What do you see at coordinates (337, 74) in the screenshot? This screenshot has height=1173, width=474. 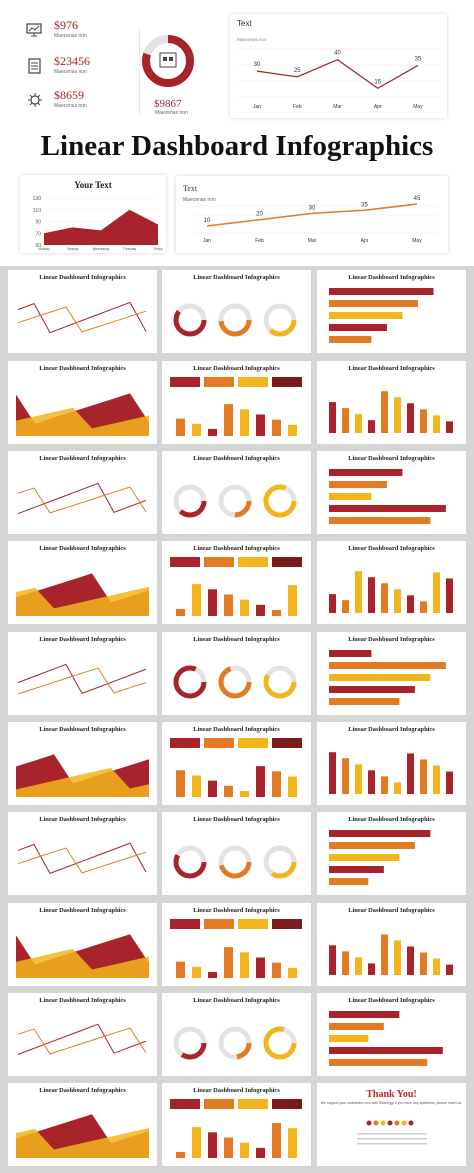 I see `series-line` at bounding box center [337, 74].